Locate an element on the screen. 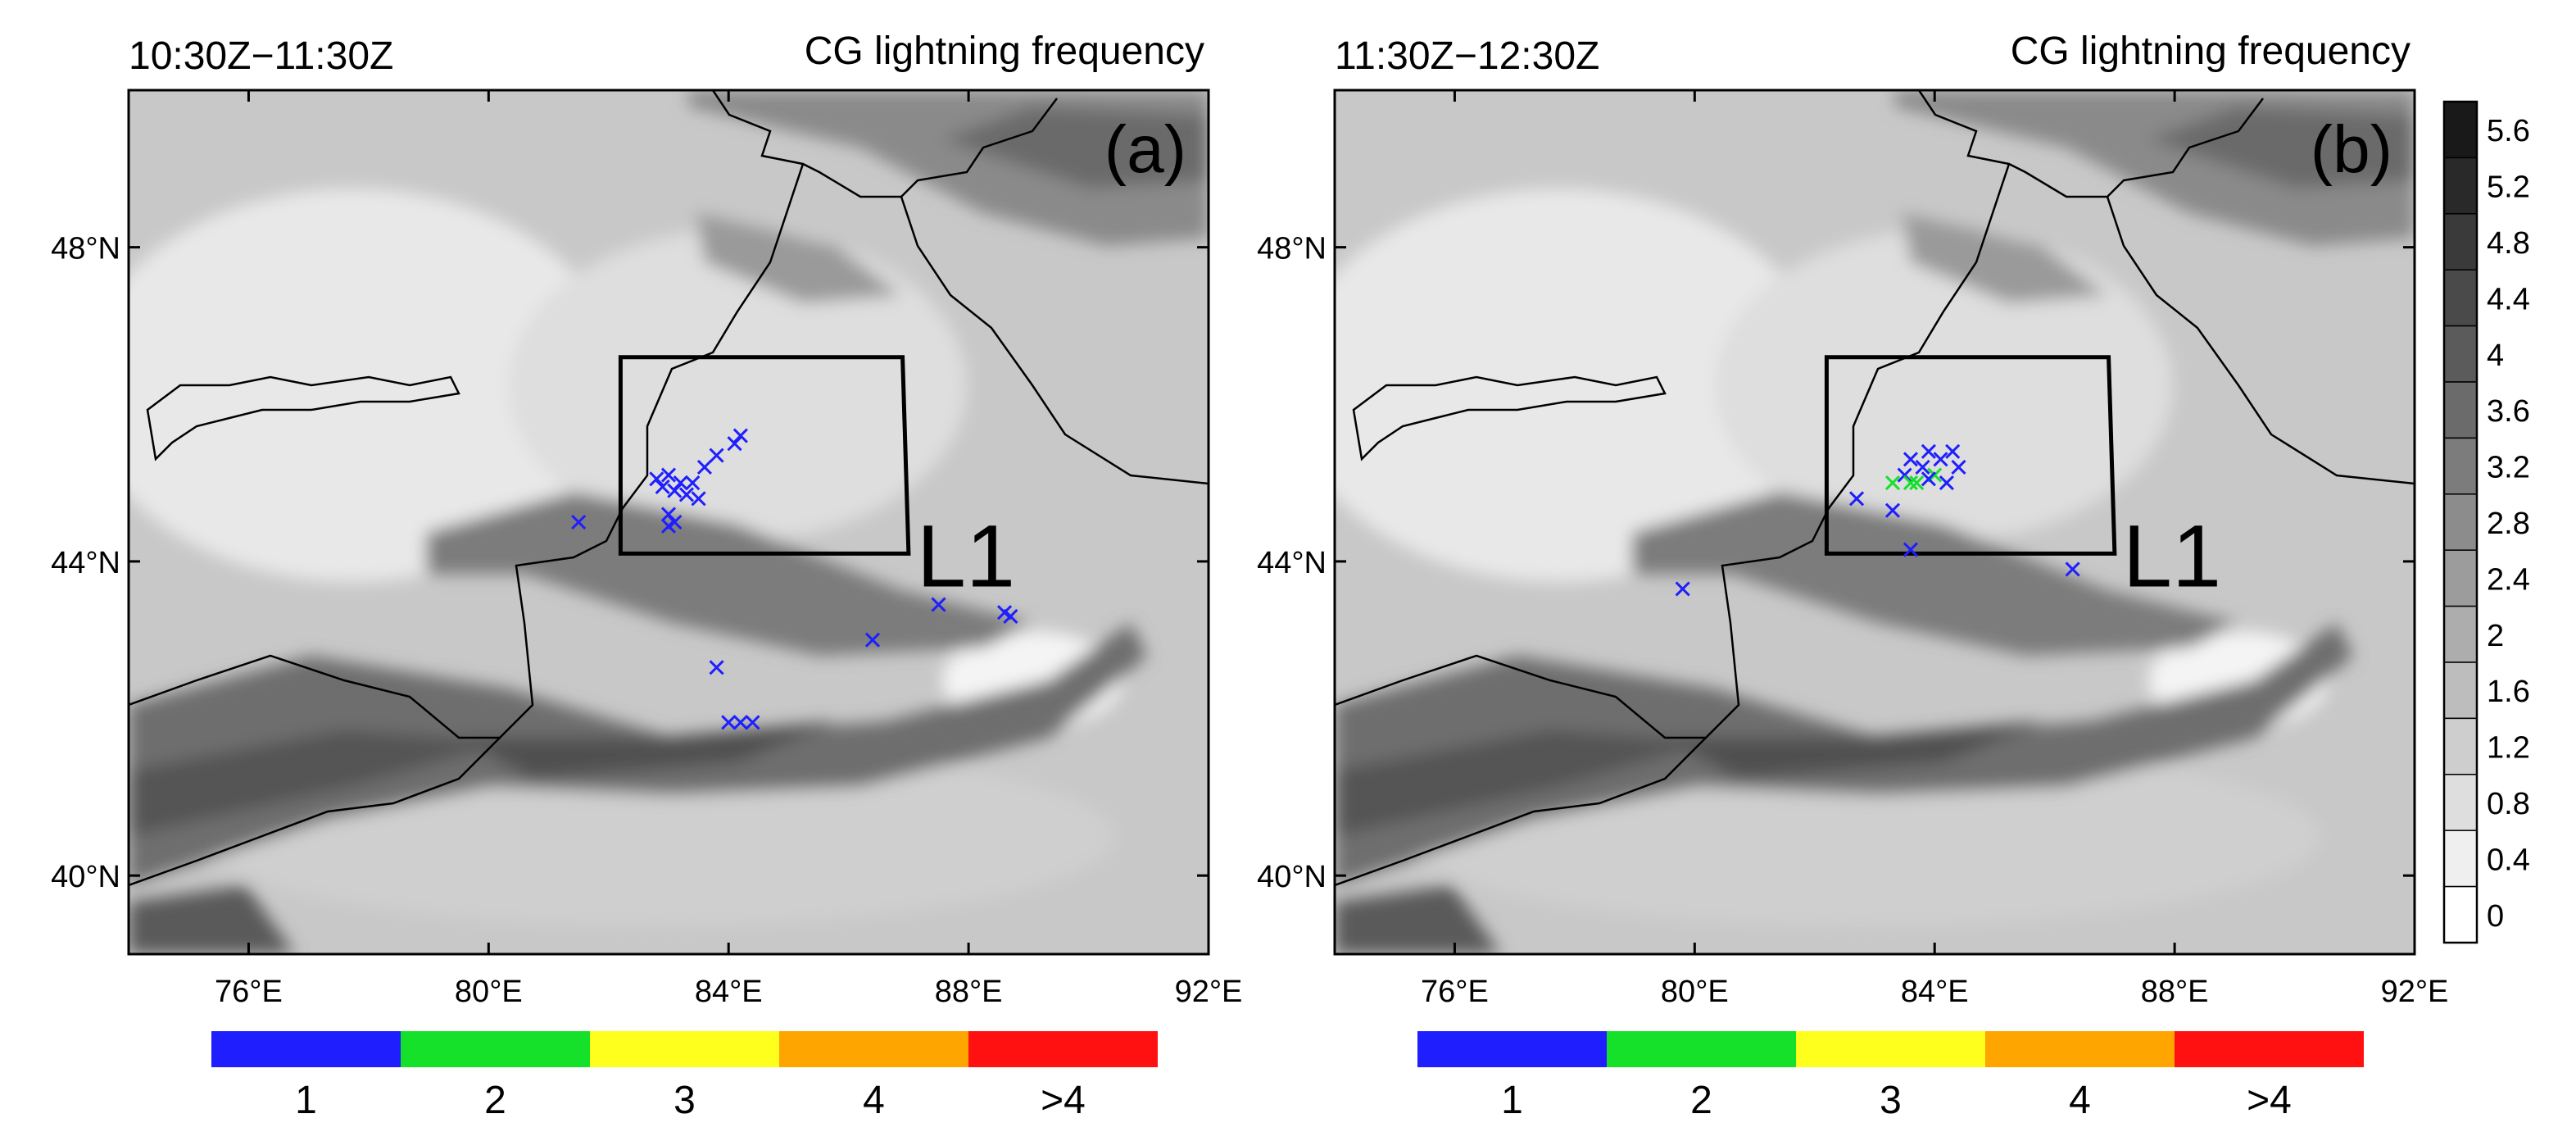 The width and height of the screenshot is (2576, 1141). terrain-colorbar-label: 4.4 is located at coordinates (2508, 299).